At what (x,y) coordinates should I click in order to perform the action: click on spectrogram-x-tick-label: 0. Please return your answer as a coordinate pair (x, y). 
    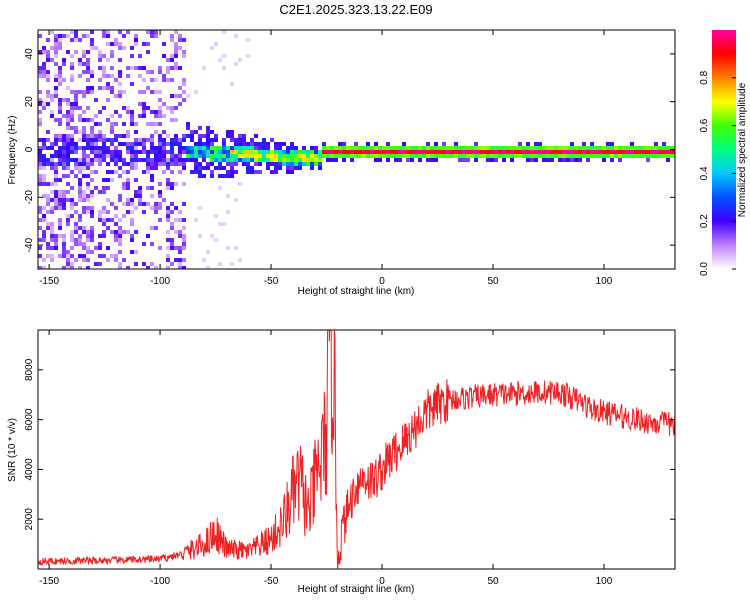
    Looking at the image, I should click on (382, 281).